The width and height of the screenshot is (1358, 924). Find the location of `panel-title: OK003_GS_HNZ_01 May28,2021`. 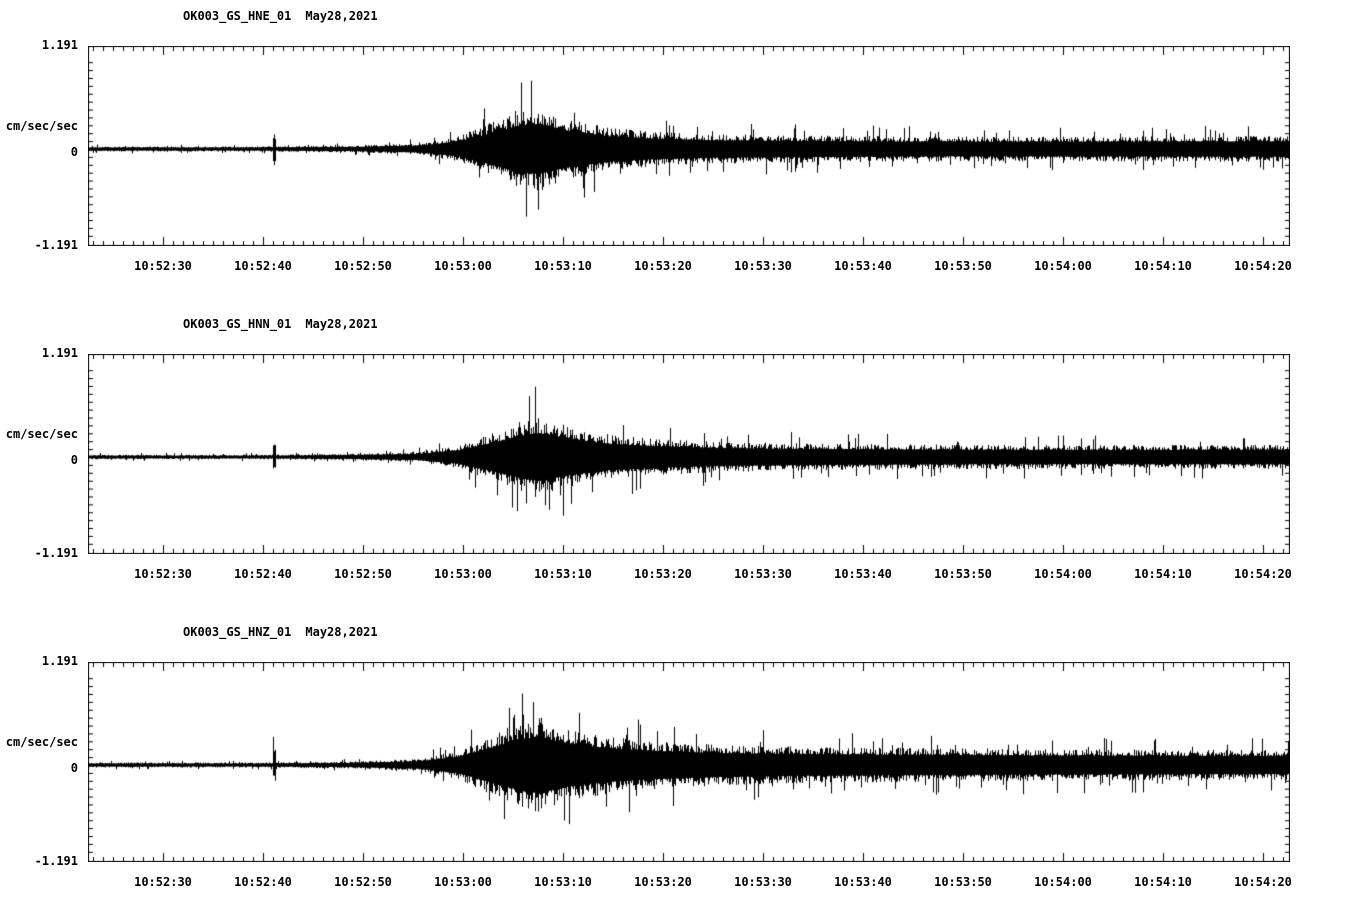

panel-title: OK003_GS_HNZ_01 May28,2021 is located at coordinates (280, 632).